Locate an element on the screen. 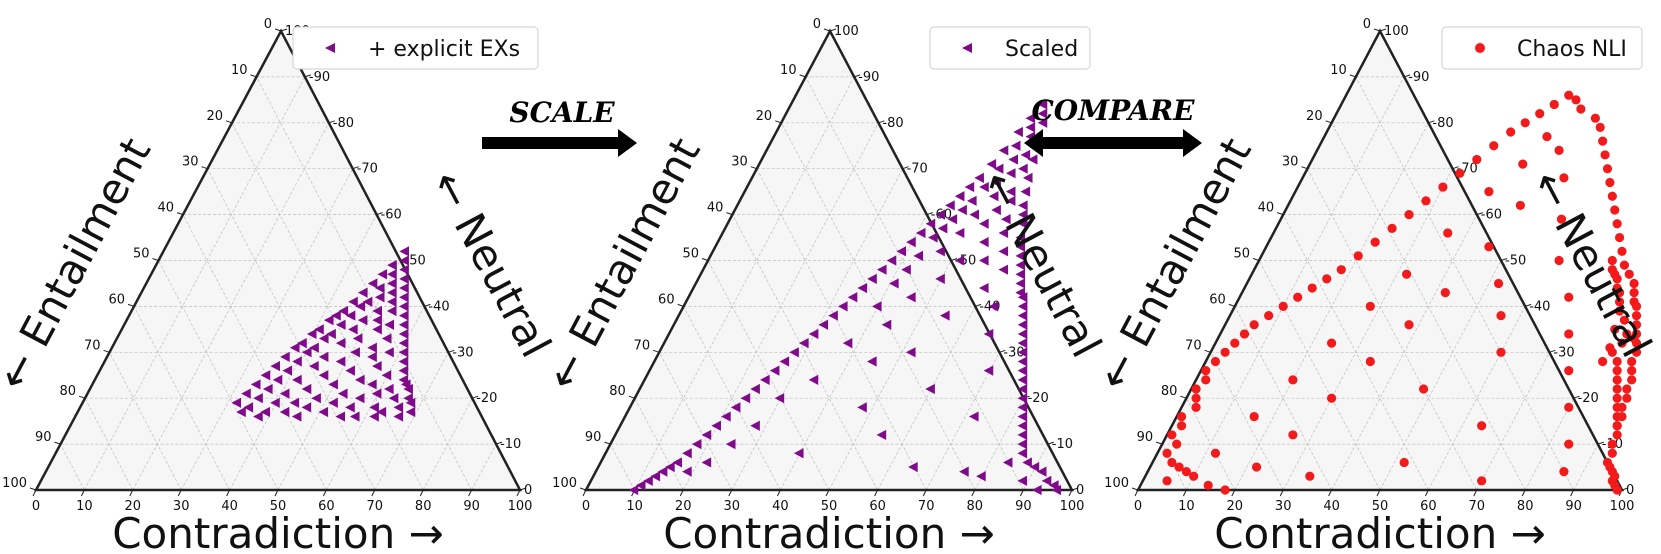 This screenshot has width=1661, height=554. legend: + explicit EXs is located at coordinates (415, 48).